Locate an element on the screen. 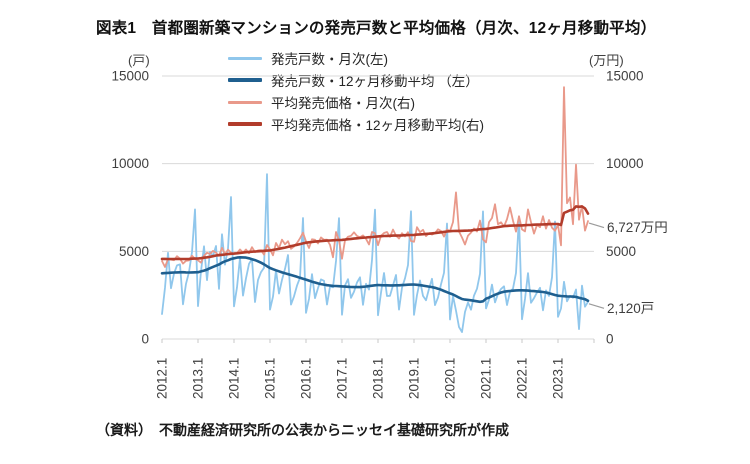 The width and height of the screenshot is (750, 464). price-latest-annotation-leader-line is located at coordinates (596, 225).